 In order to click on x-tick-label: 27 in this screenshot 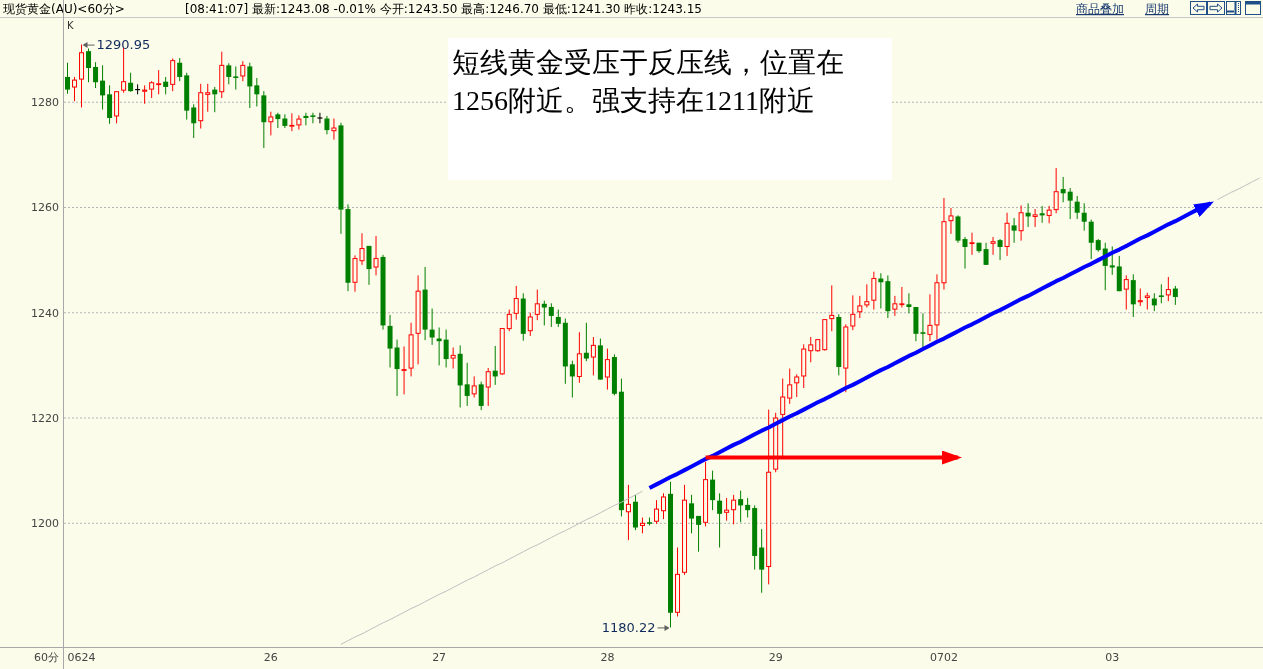, I will do `click(439, 657)`.